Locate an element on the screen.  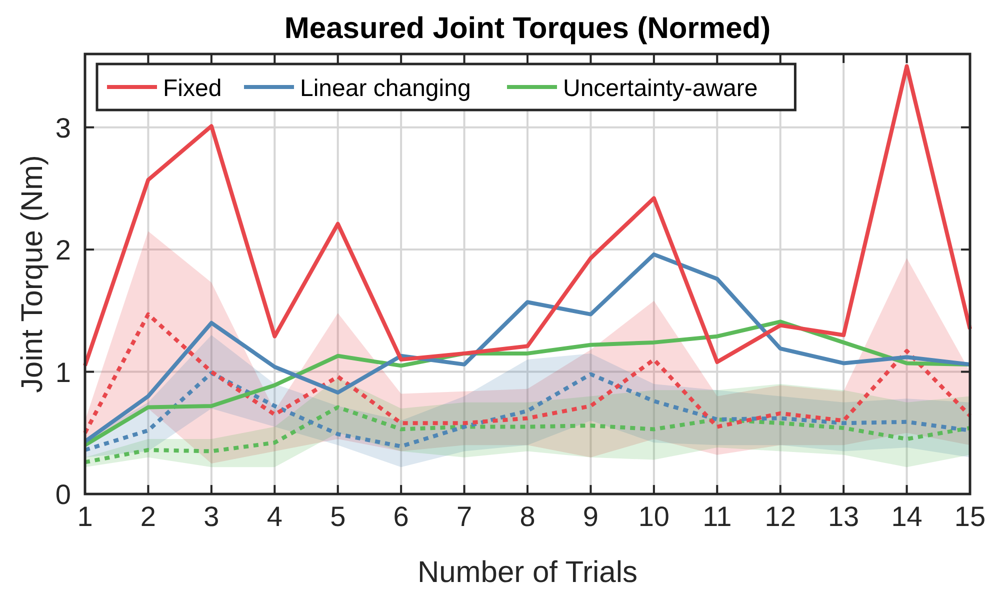
y-tick-label: 3 is located at coordinates (63, 128).